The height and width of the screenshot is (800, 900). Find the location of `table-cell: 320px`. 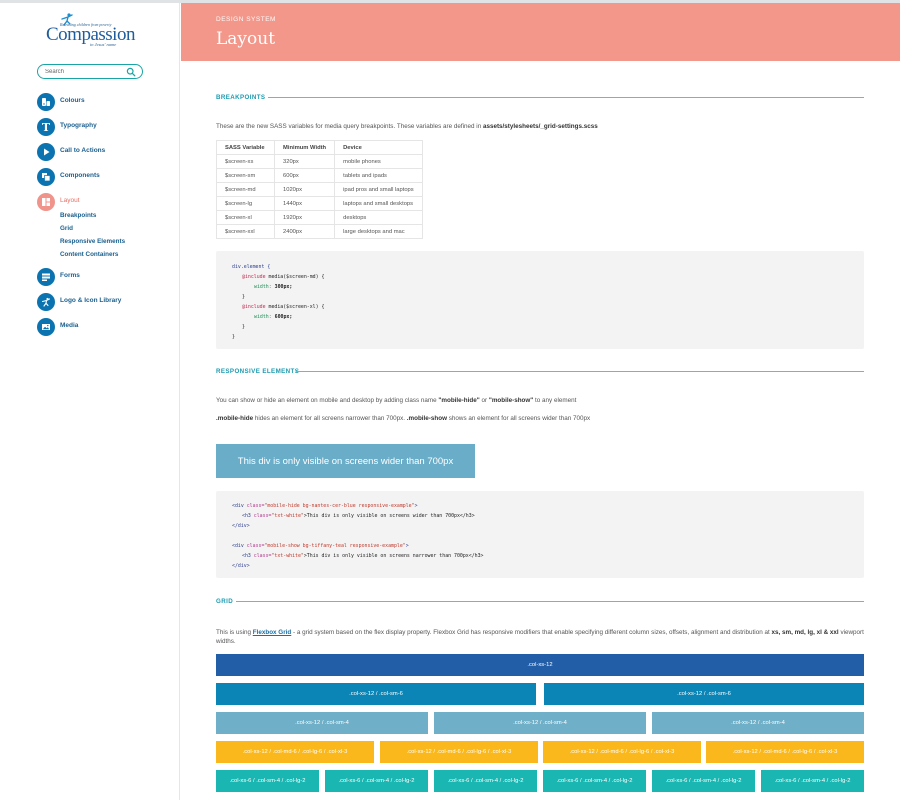

table-cell: 320px is located at coordinates (304, 161).